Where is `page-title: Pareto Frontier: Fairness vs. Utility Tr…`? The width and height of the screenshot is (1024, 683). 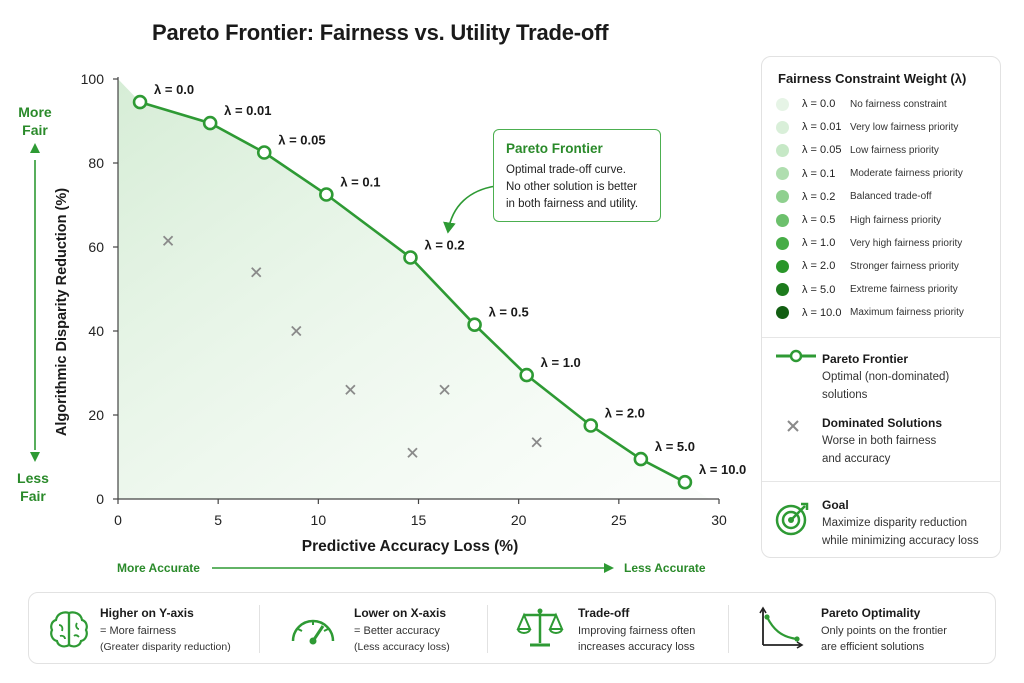 page-title: Pareto Frontier: Fairness vs. Utility Tr… is located at coordinates (380, 32).